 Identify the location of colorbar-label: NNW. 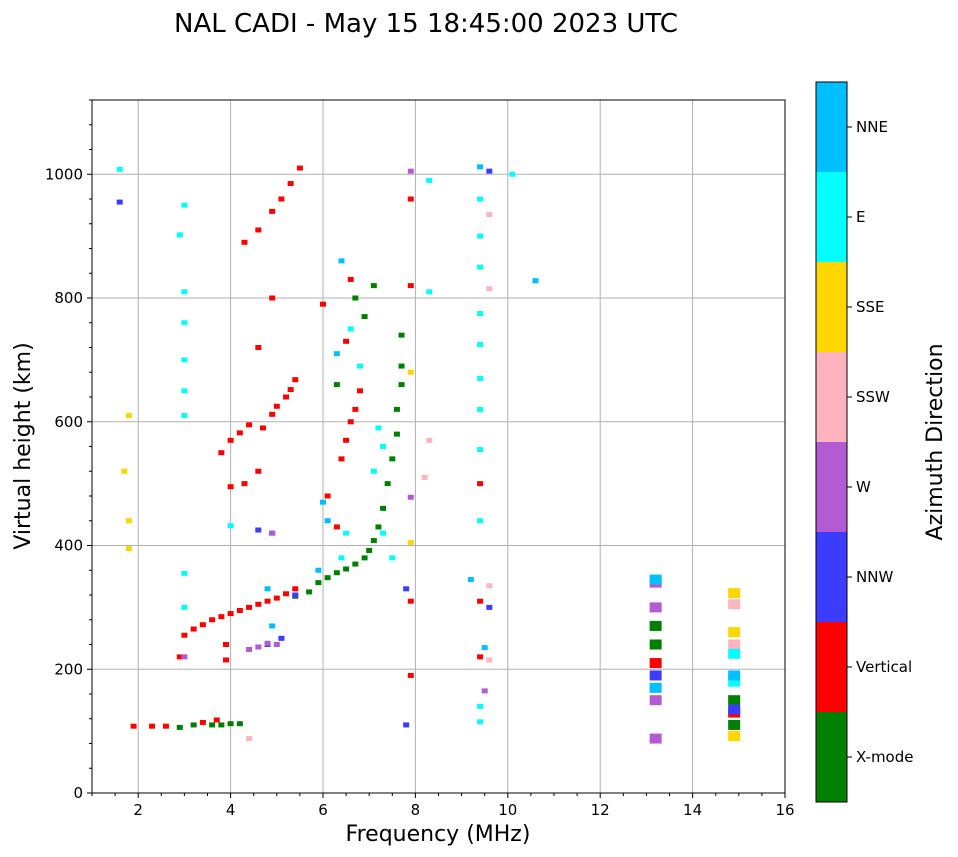
(874, 577).